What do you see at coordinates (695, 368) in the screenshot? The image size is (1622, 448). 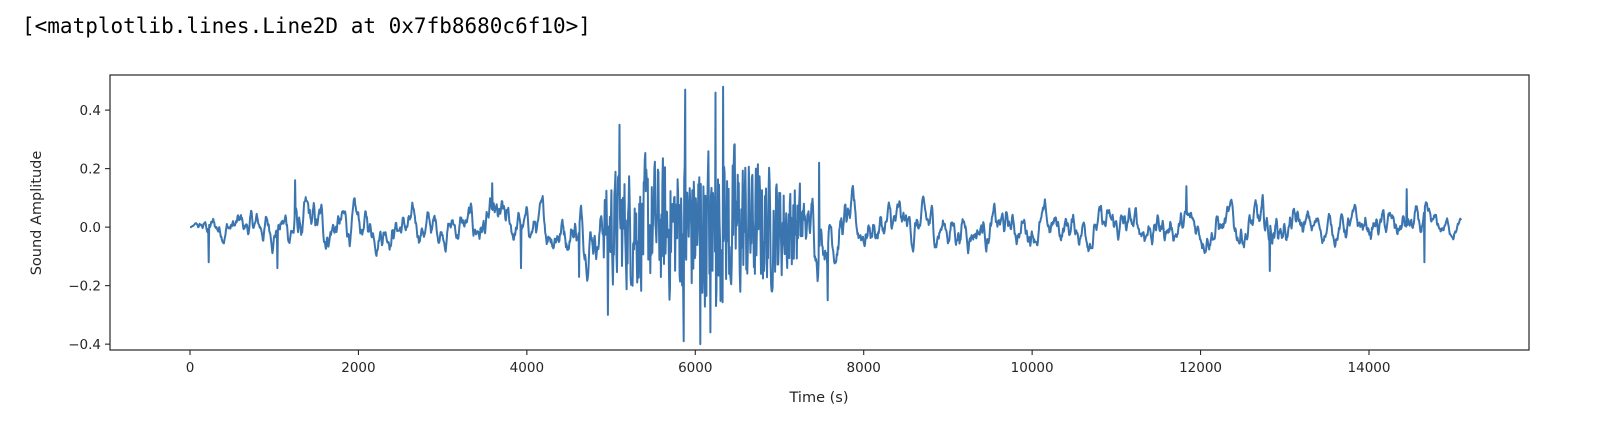 I see `x-tick-label: 6000` at bounding box center [695, 368].